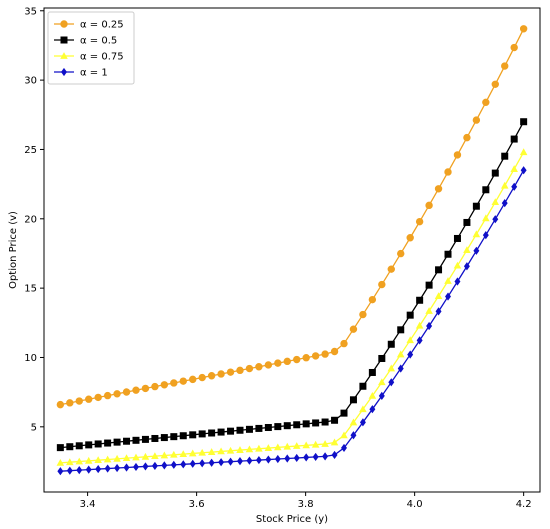 This screenshot has height=529, width=550. What do you see at coordinates (34, 427) in the screenshot?
I see `y-tick-label: 5` at bounding box center [34, 427].